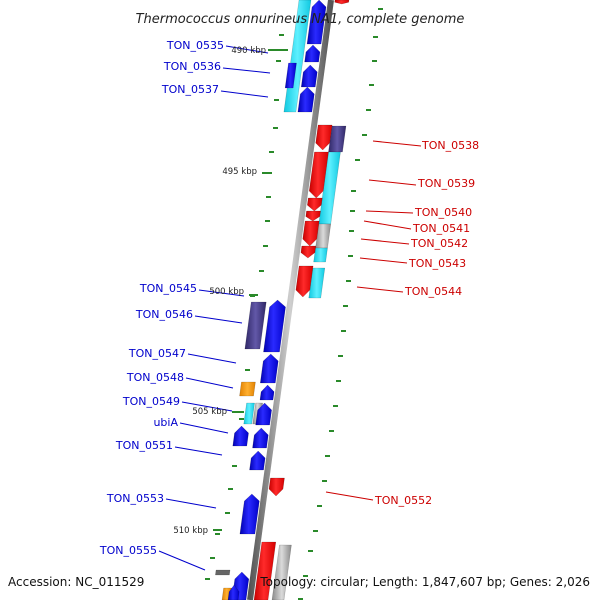 The width and height of the screenshot is (600, 600). What do you see at coordinates (192, 66) in the screenshot?
I see `gene-label-ton-0536: TON_0536` at bounding box center [192, 66].